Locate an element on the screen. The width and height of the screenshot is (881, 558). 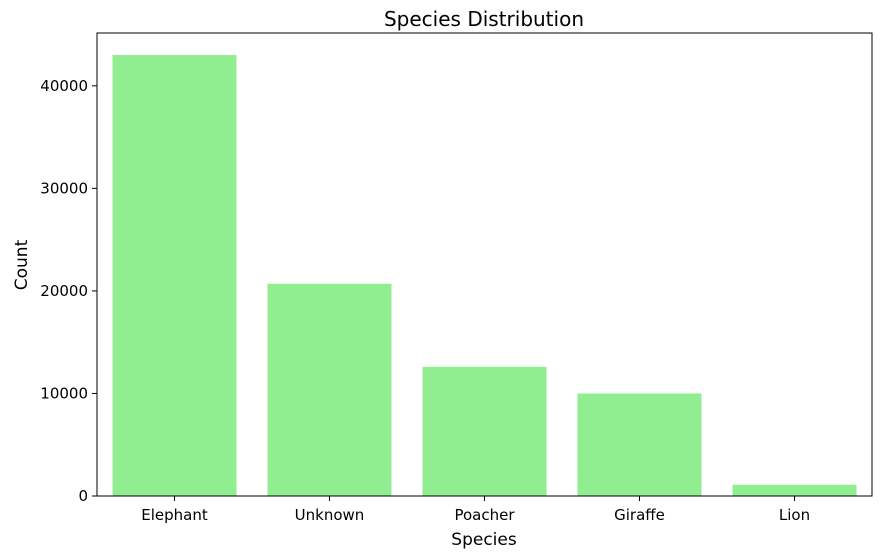
bar-giraffe is located at coordinates (639, 444).